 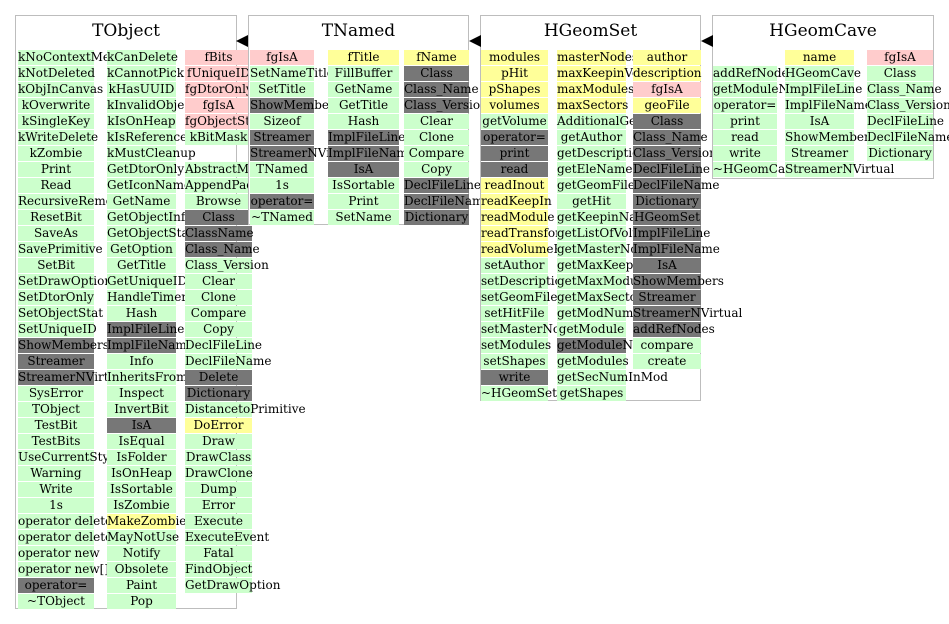 What do you see at coordinates (147, 281) in the screenshot?
I see `member-cell: GetUniqueID` at bounding box center [147, 281].